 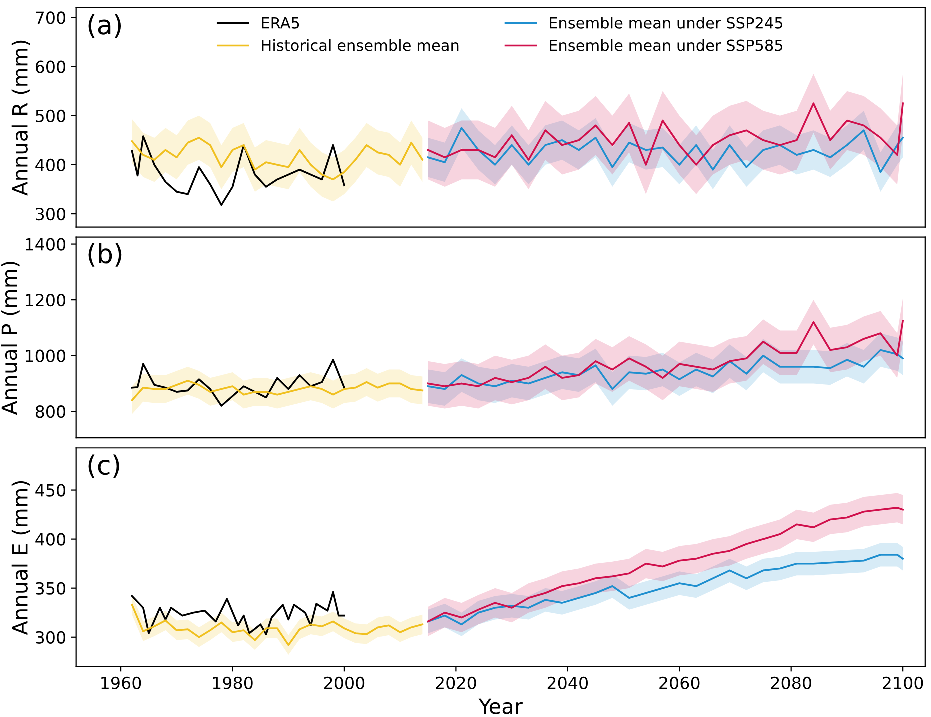 What do you see at coordinates (51, 67) in the screenshot?
I see `y-tick-label: 600` at bounding box center [51, 67].